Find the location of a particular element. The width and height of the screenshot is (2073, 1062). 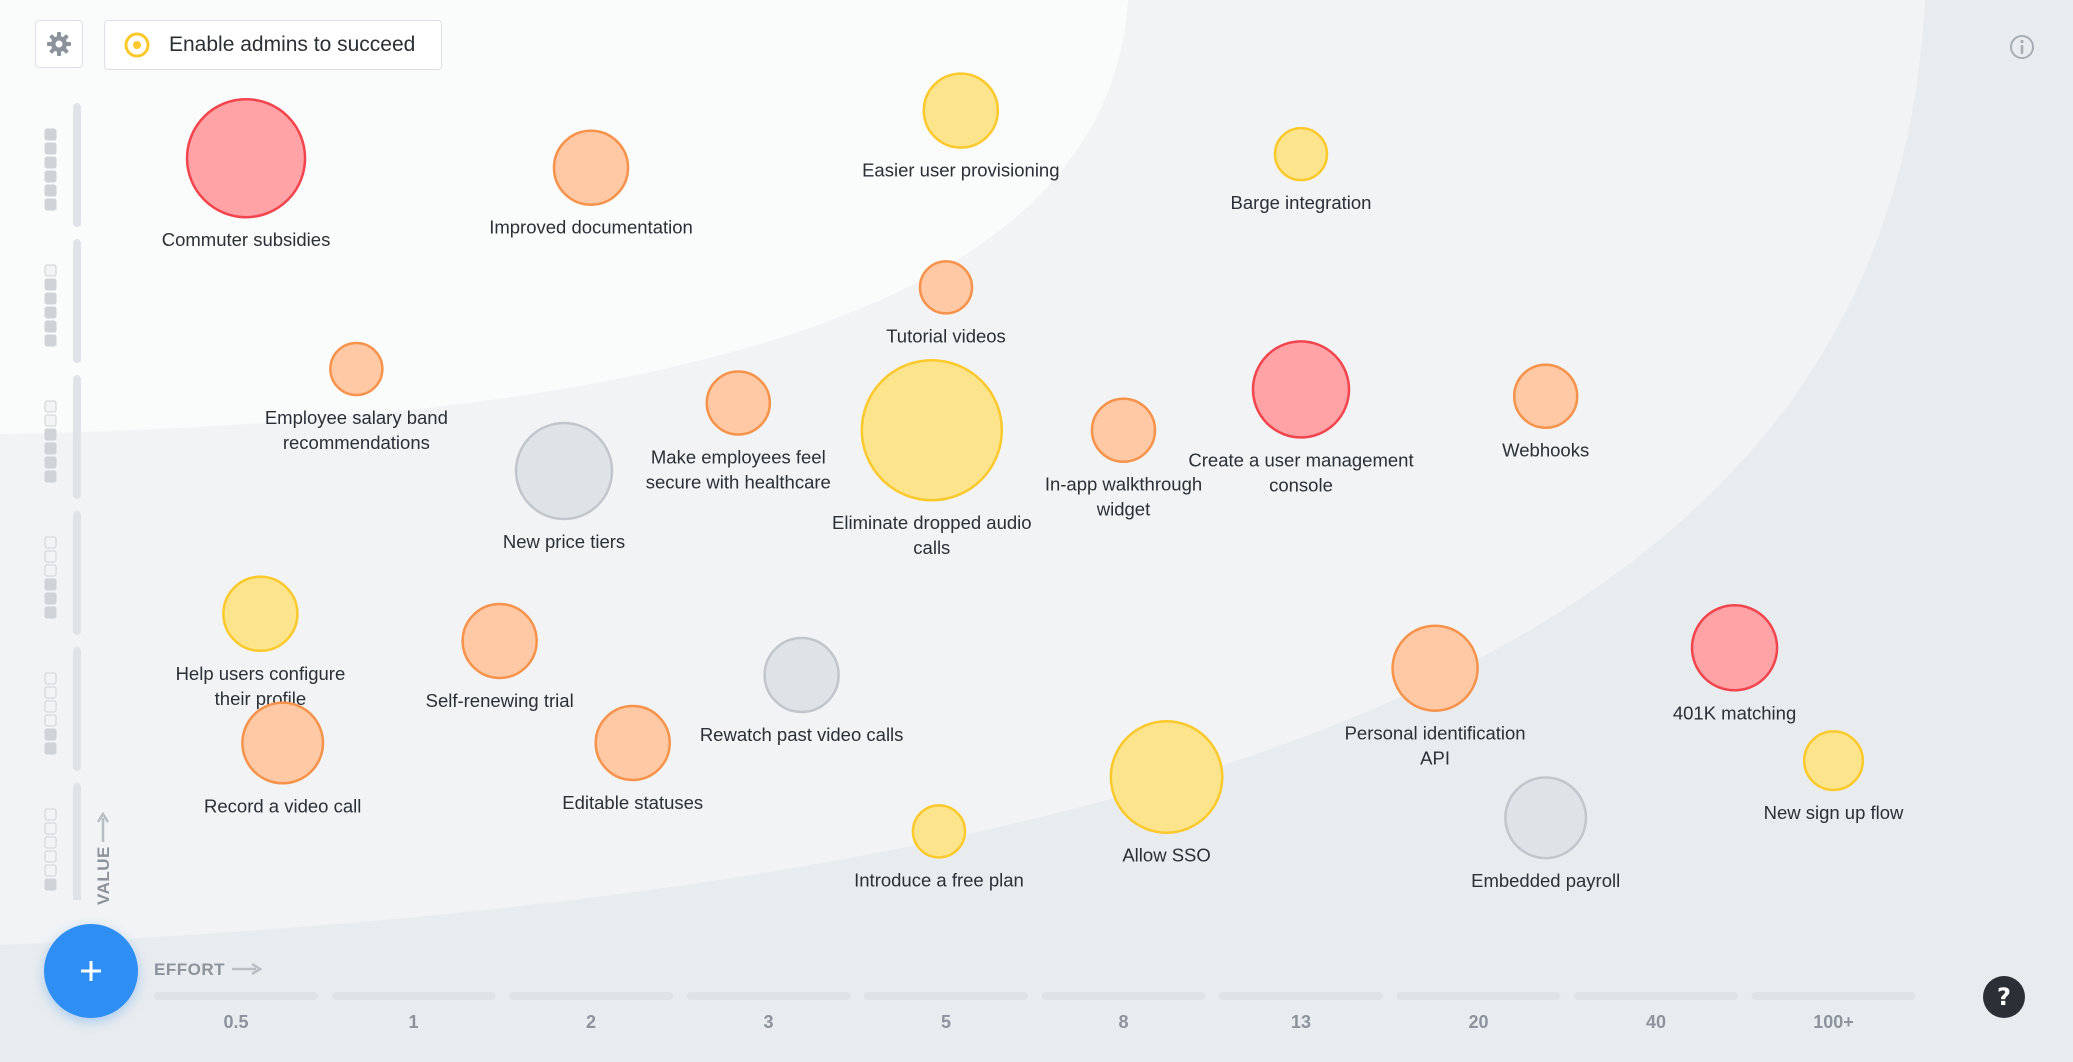

bubble-label: Barge integration is located at coordinates (1301, 202).